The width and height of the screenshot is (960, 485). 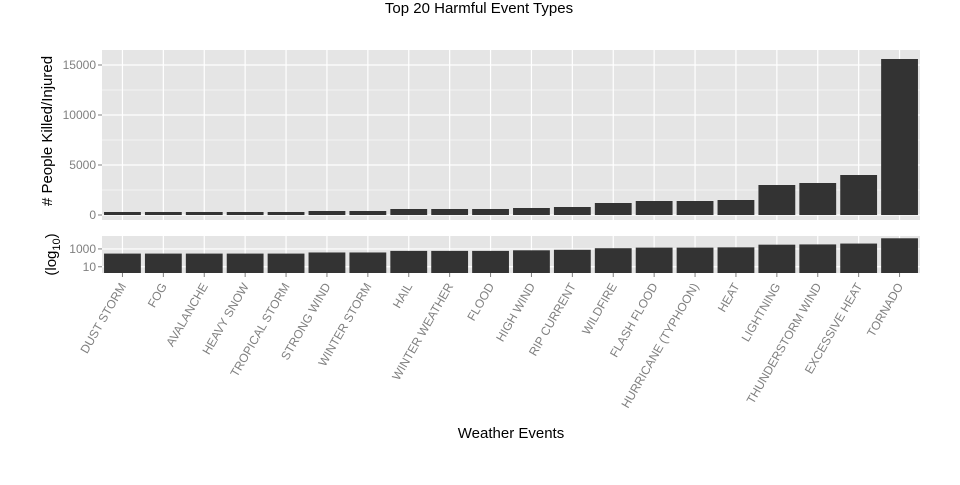 I want to click on panel-log-ylabel-close: ), so click(x=51, y=235).